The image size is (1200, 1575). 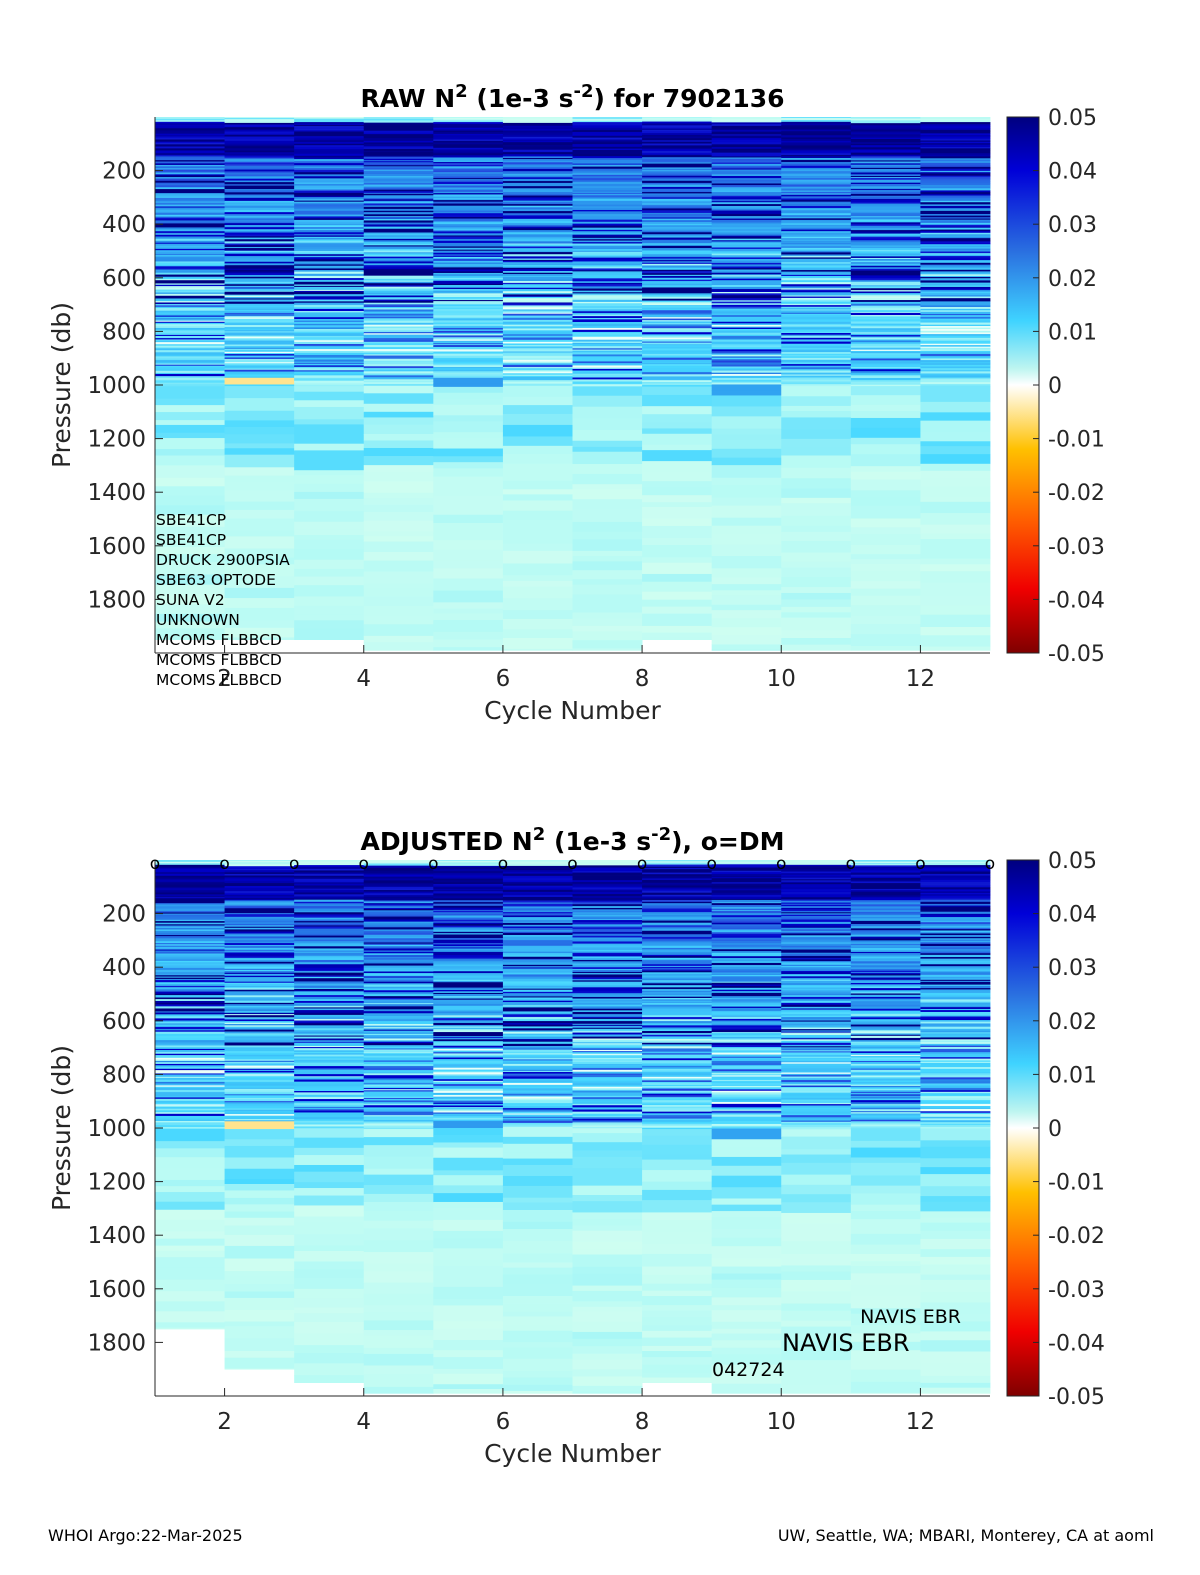 What do you see at coordinates (116, 1183) in the screenshot?
I see `y-tick-label: 1200` at bounding box center [116, 1183].